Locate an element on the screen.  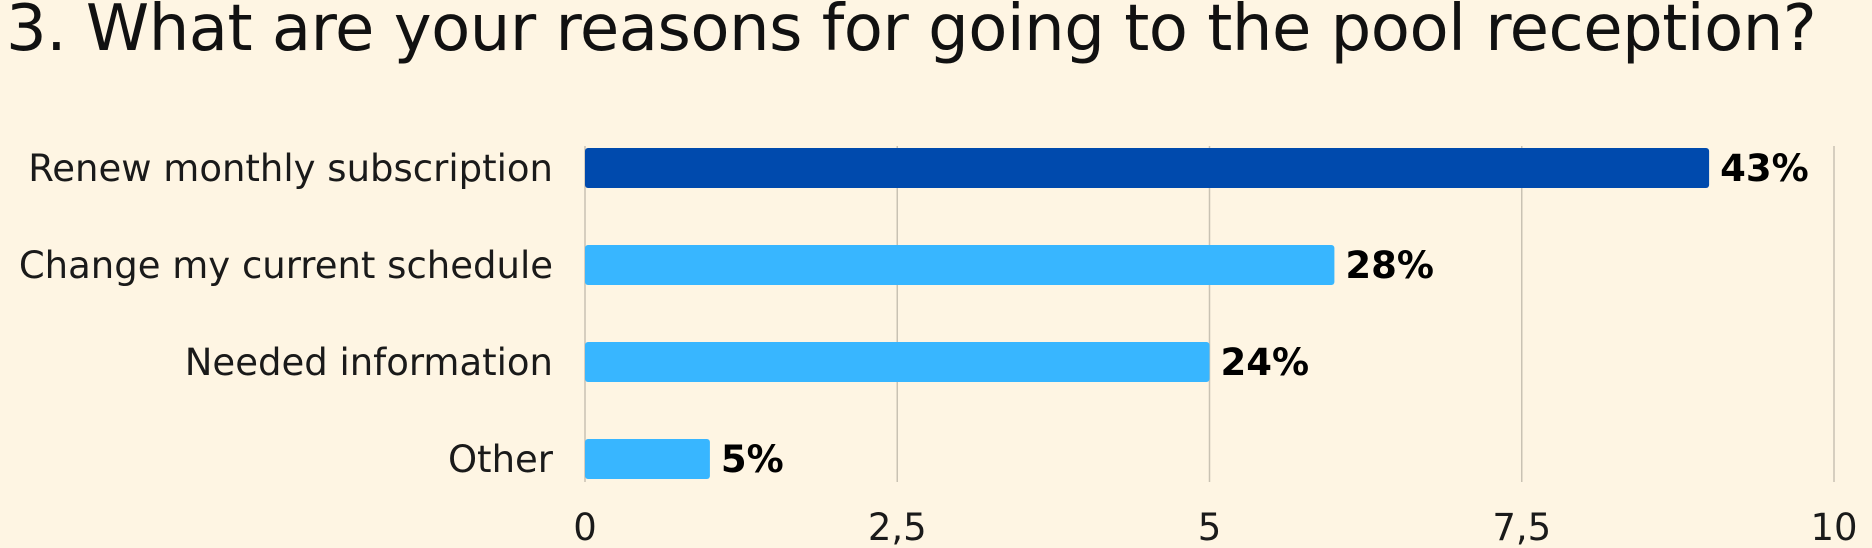
data-label: 28% is located at coordinates (1389, 265).